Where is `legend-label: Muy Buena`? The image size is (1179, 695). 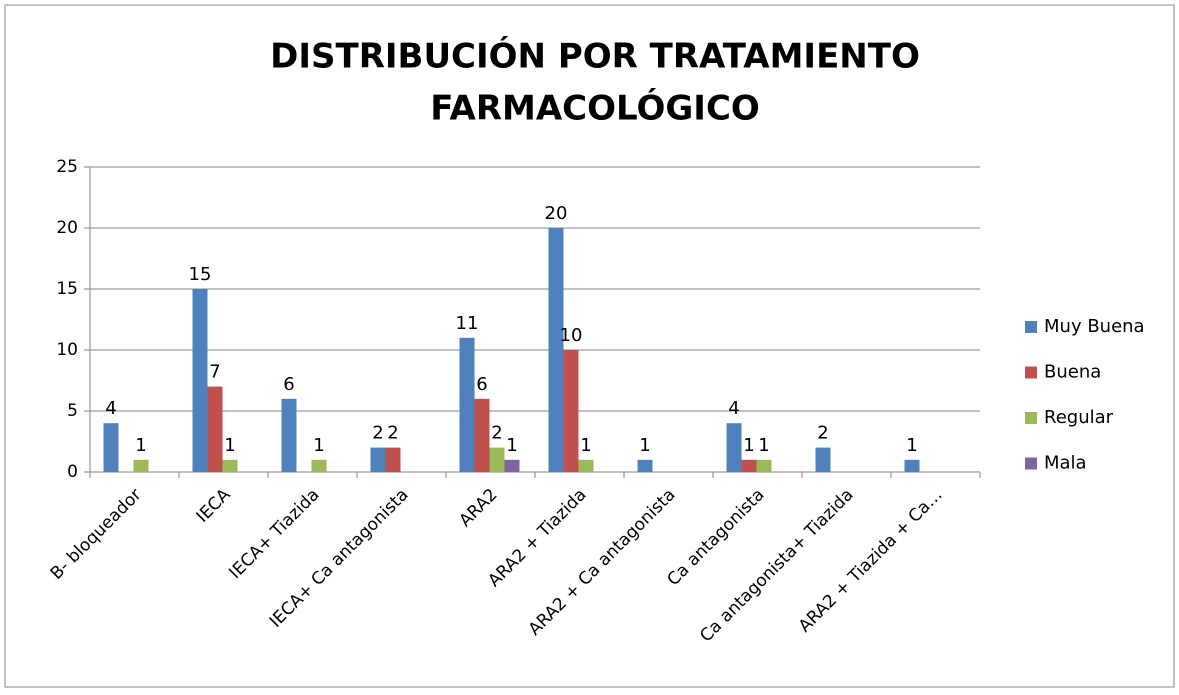 legend-label: Muy Buena is located at coordinates (1094, 326).